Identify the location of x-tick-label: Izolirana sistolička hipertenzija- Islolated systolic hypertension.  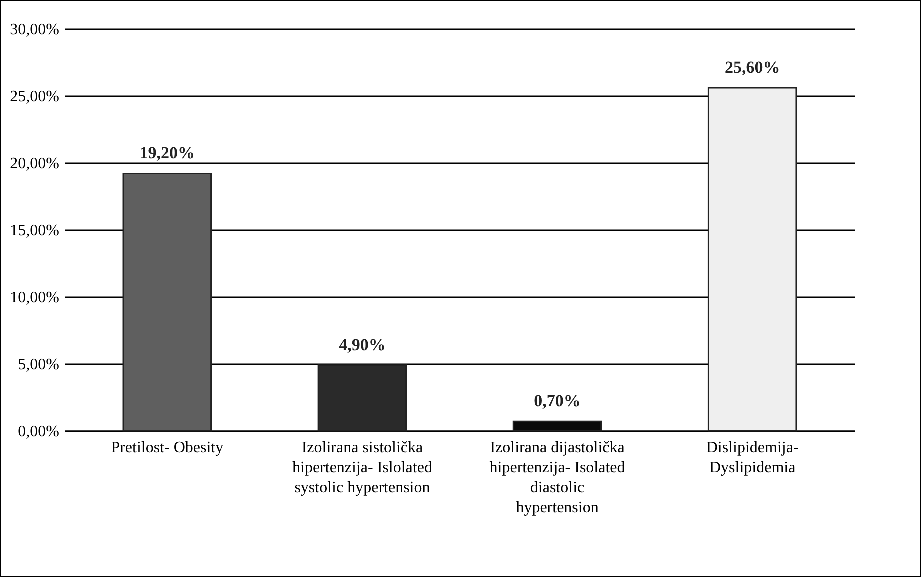
(362, 468).